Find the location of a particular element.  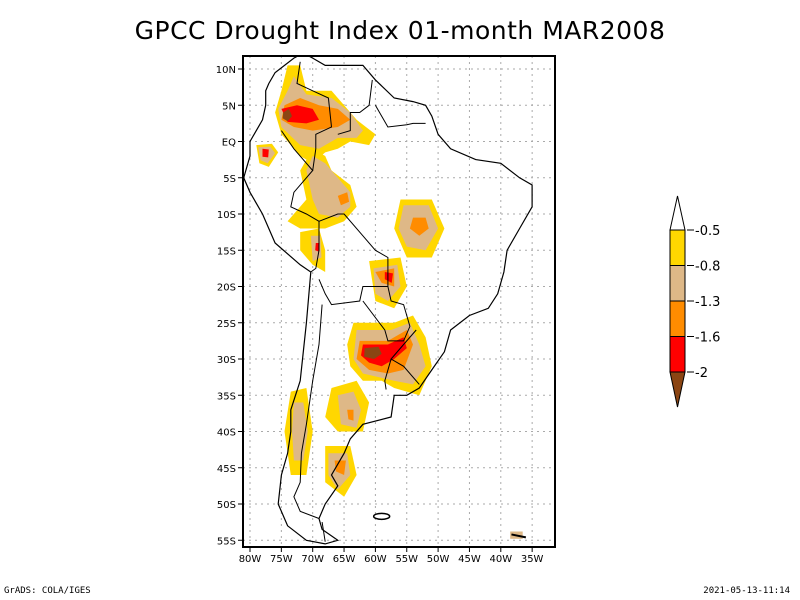

y-tick-label: 20S is located at coordinates (226, 288).